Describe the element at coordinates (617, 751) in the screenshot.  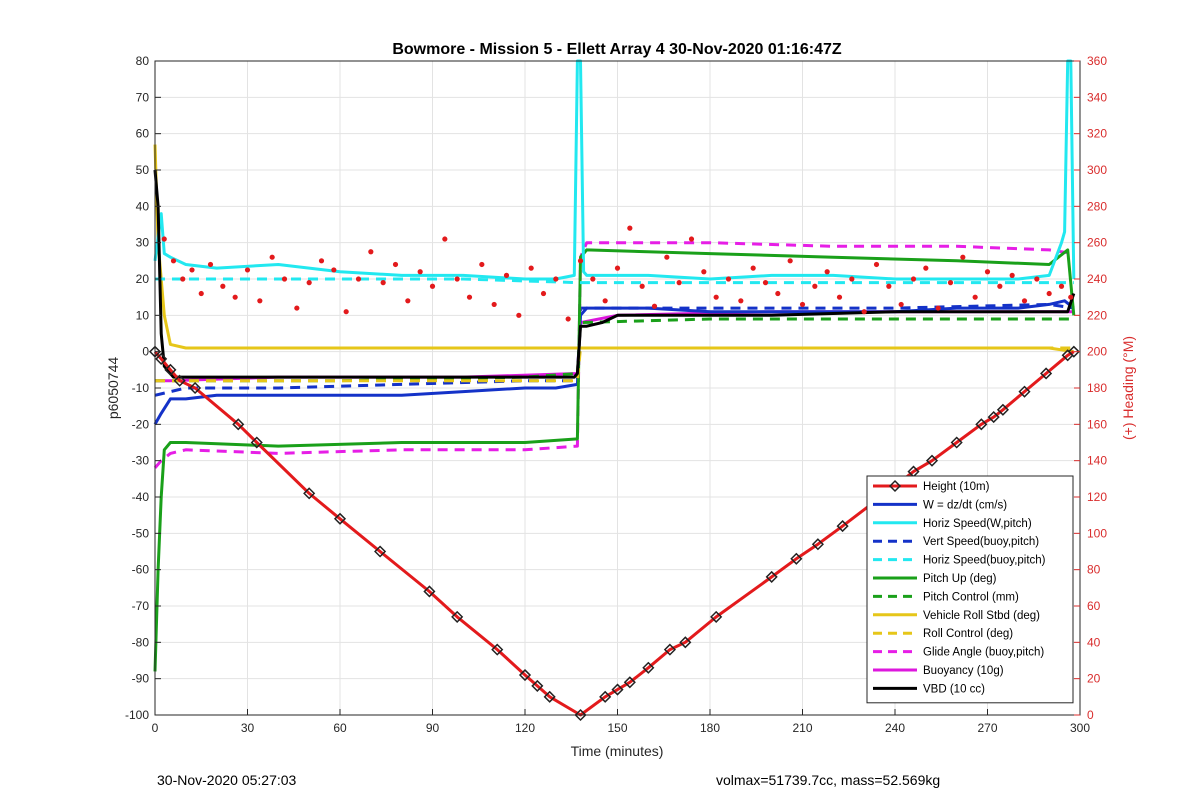
I see `x-axis-label: Time (minutes)` at that location.